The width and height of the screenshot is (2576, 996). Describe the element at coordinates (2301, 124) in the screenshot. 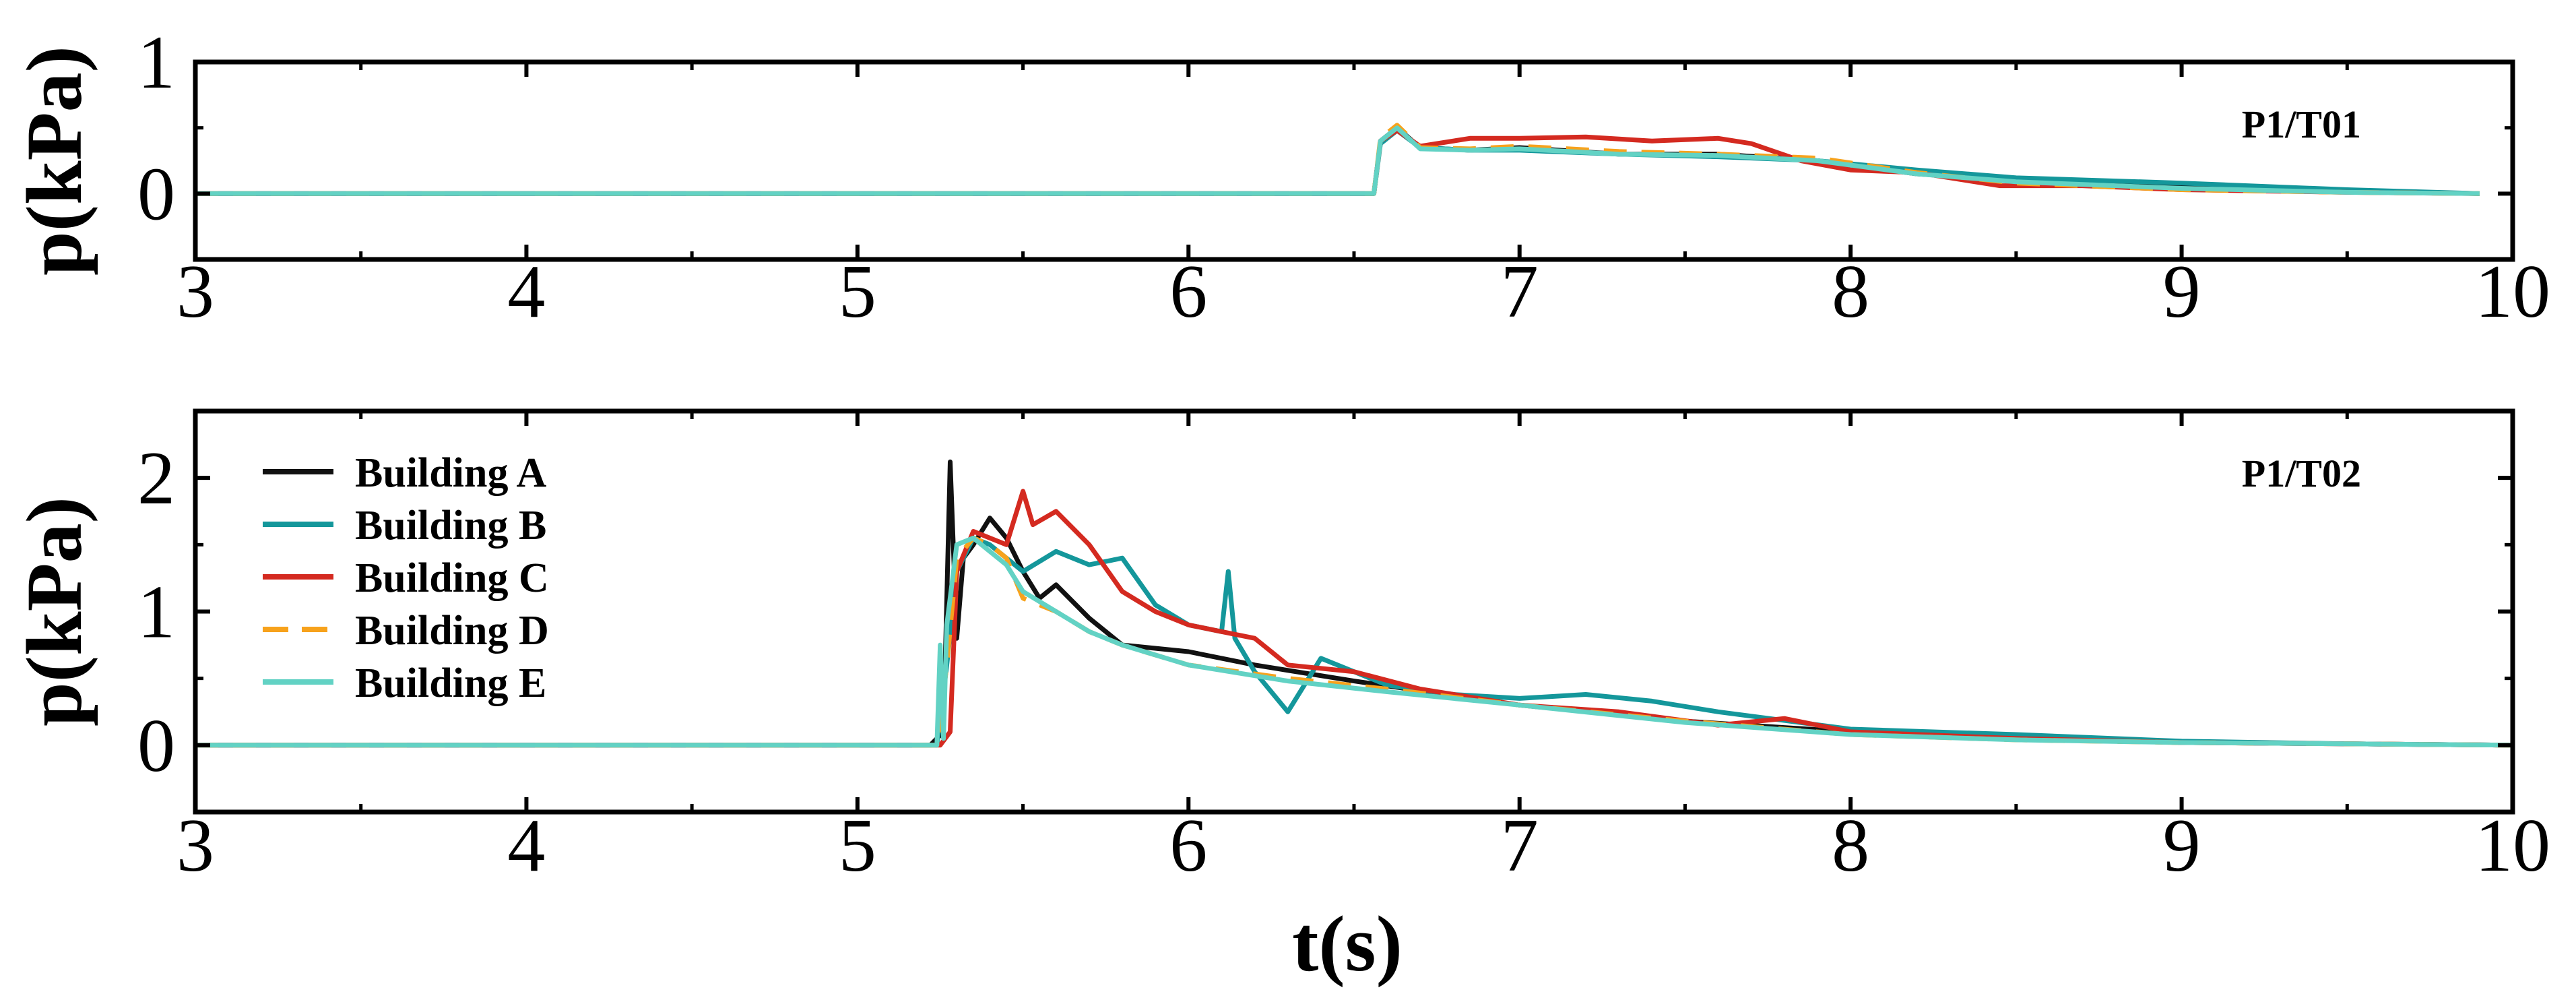

I see `panel-label: P1/T01` at that location.